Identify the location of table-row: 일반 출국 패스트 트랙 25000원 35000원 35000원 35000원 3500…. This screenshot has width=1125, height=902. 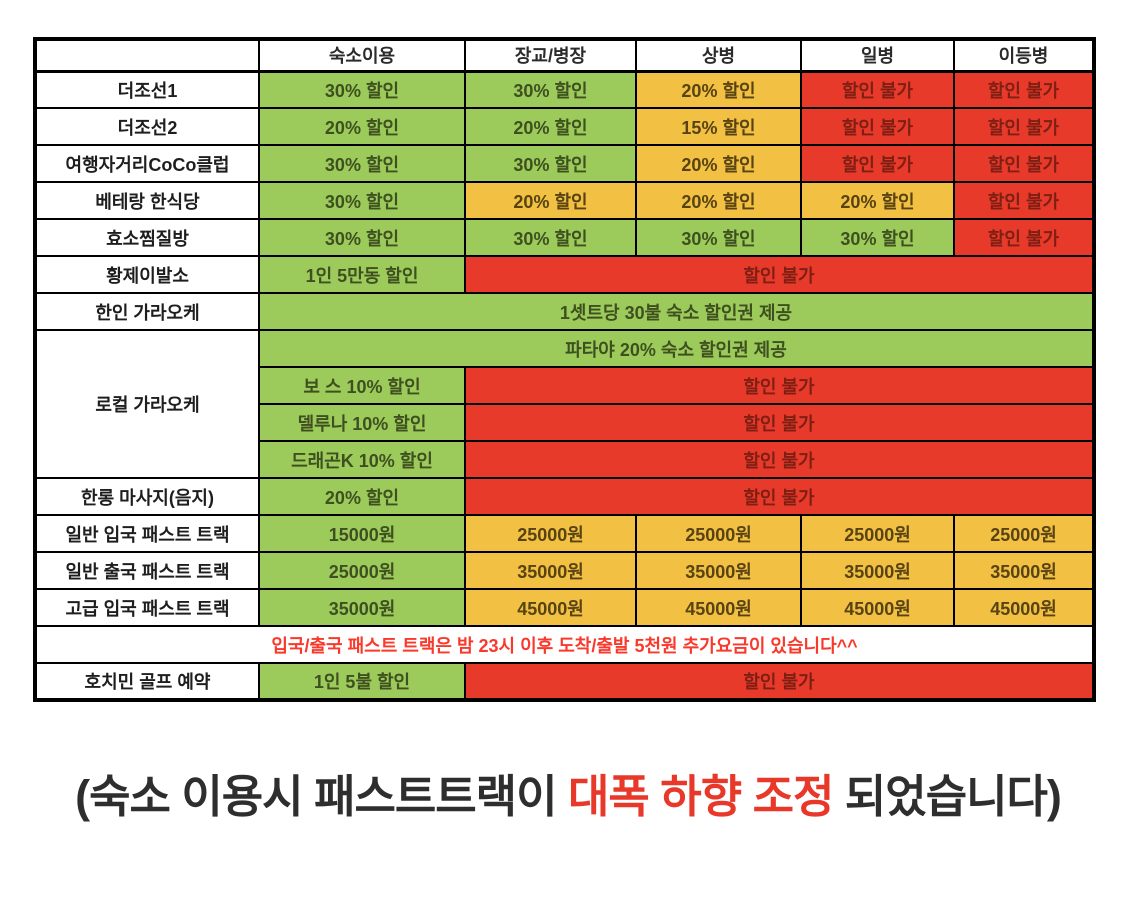
(564, 570).